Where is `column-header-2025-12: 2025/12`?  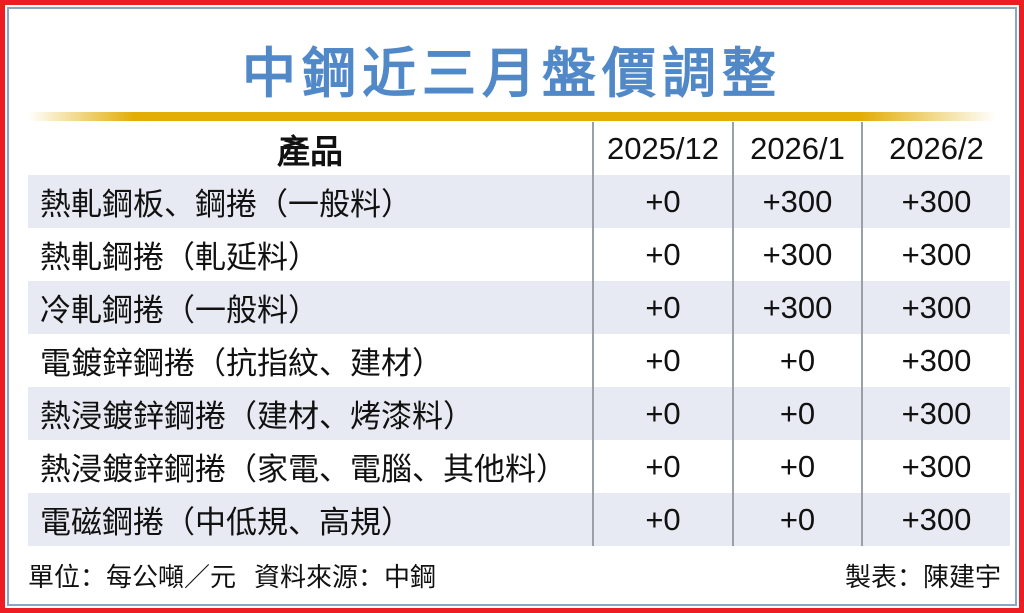 column-header-2025-12: 2025/12 is located at coordinates (662, 148).